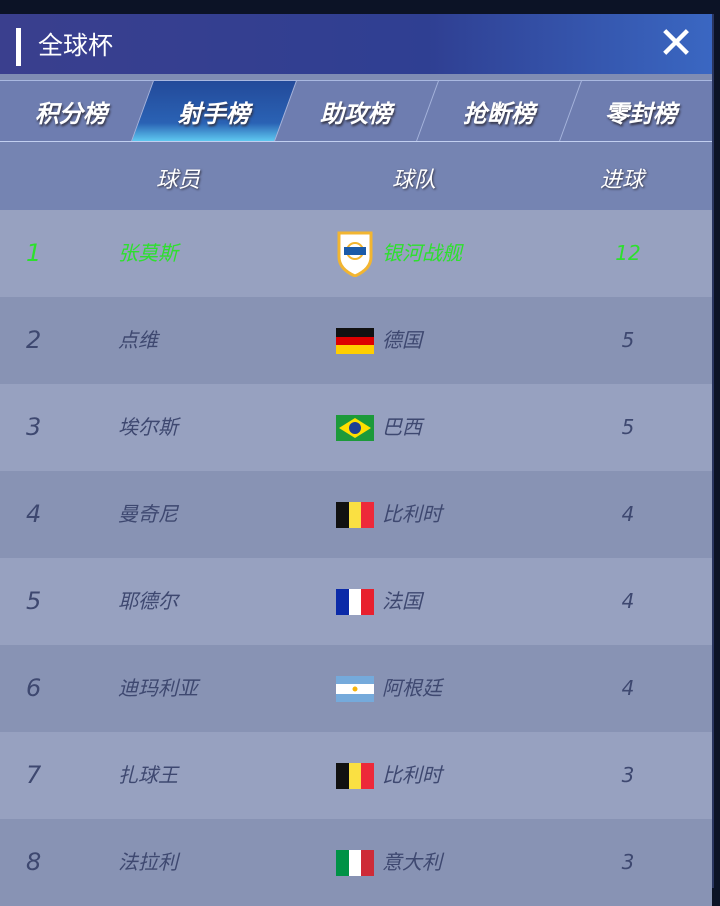 The width and height of the screenshot is (720, 906). I want to click on tab-assists: 助攻榜, so click(356, 111).